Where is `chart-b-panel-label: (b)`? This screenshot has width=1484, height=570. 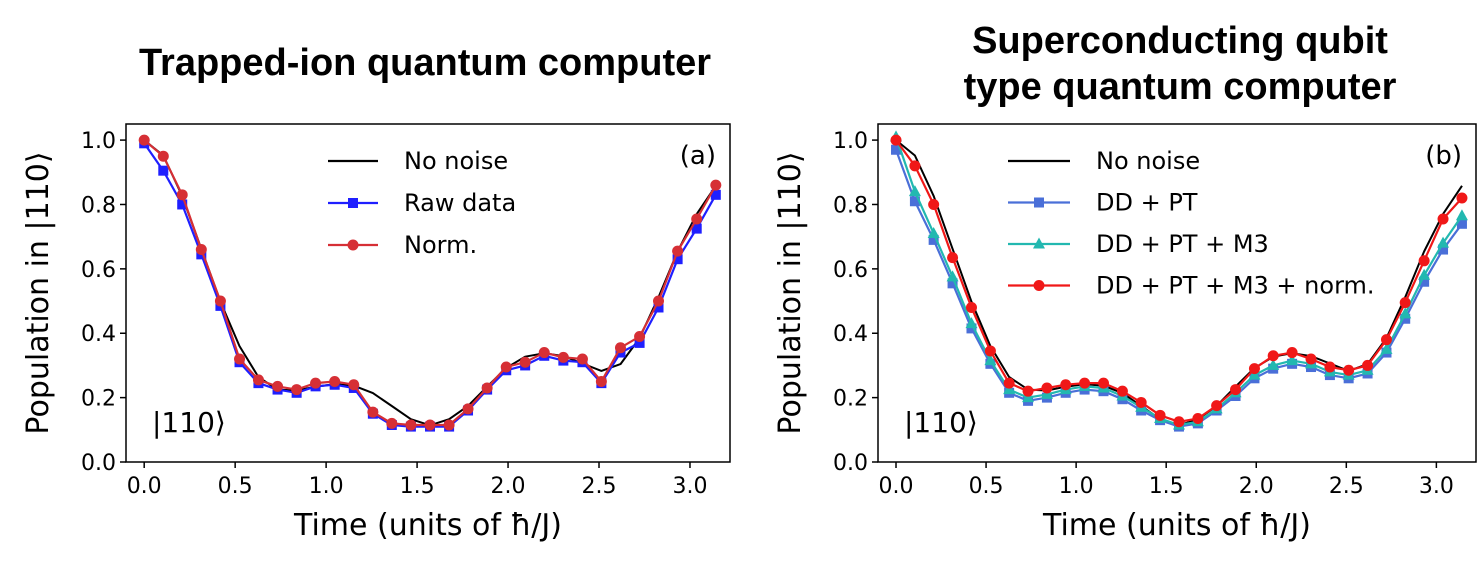
chart-b-panel-label: (b) is located at coordinates (1443, 156).